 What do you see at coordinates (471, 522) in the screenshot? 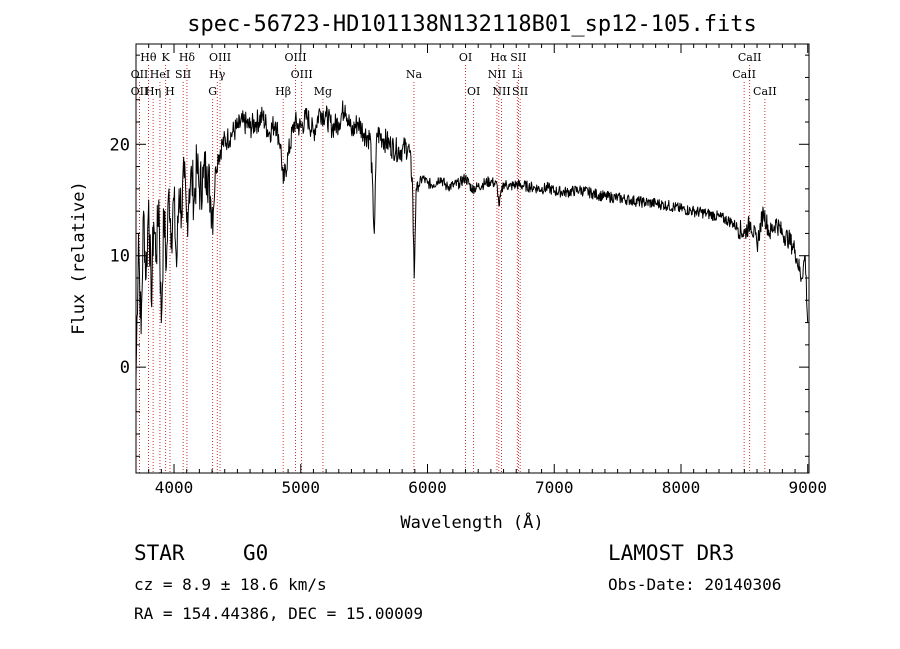
I see `x-axis-label: Wavelength (Å)` at bounding box center [471, 522].